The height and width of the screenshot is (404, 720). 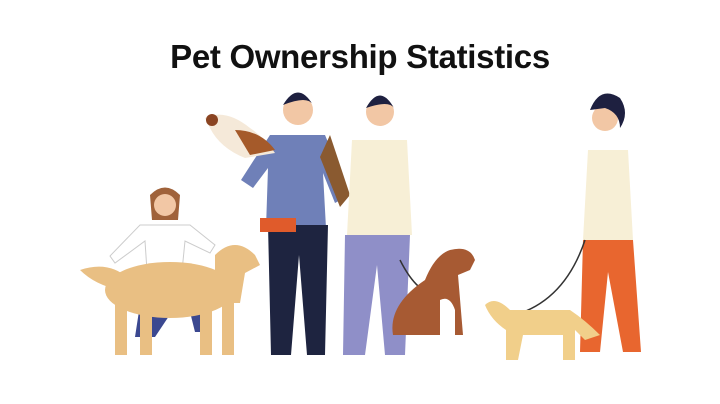 What do you see at coordinates (433, 299) in the screenshot?
I see `brown-dog` at bounding box center [433, 299].